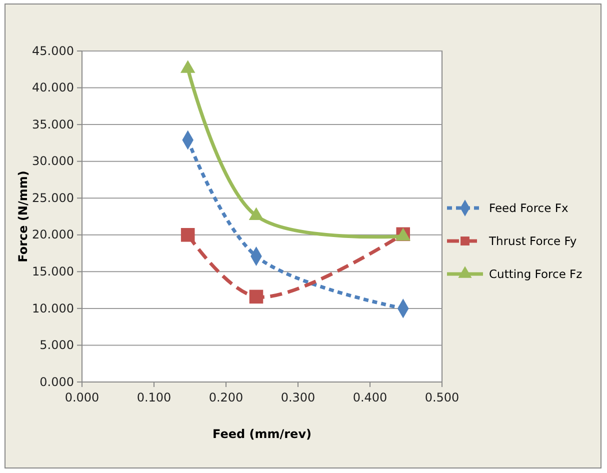 This screenshot has width=607, height=473. Describe the element at coordinates (57, 345) in the screenshot. I see `y-tick-label: 5.000` at that location.